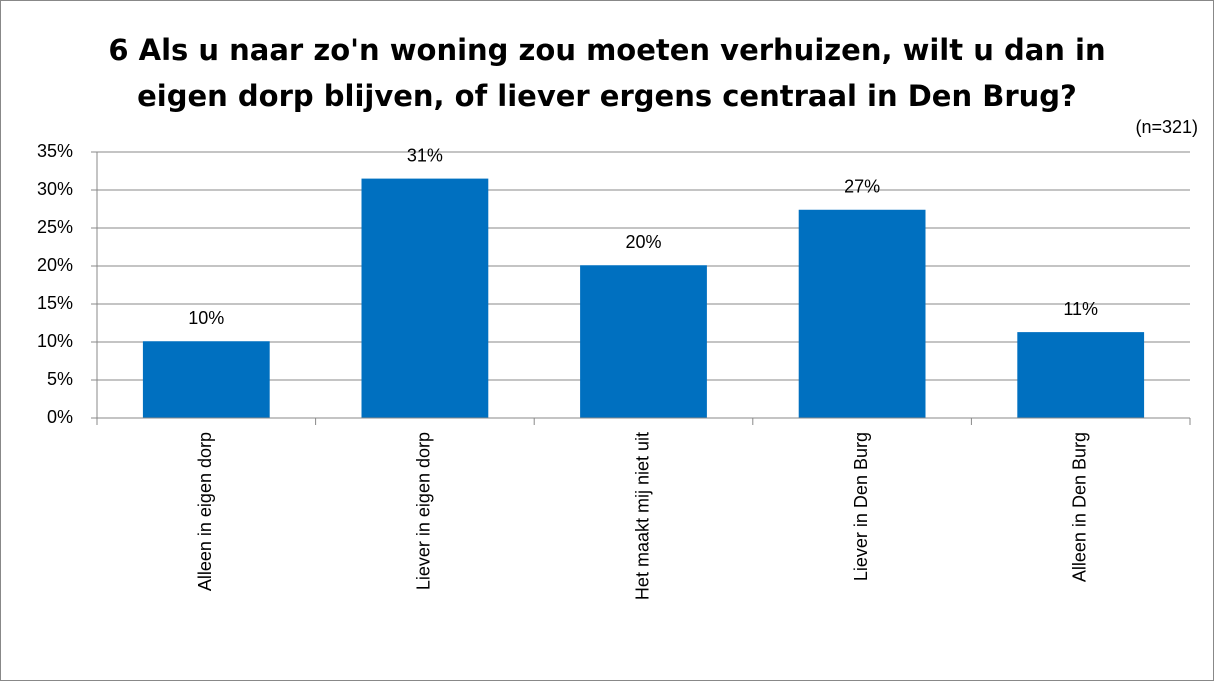  Describe the element at coordinates (206, 318) in the screenshot. I see `data-label: 10%` at that location.